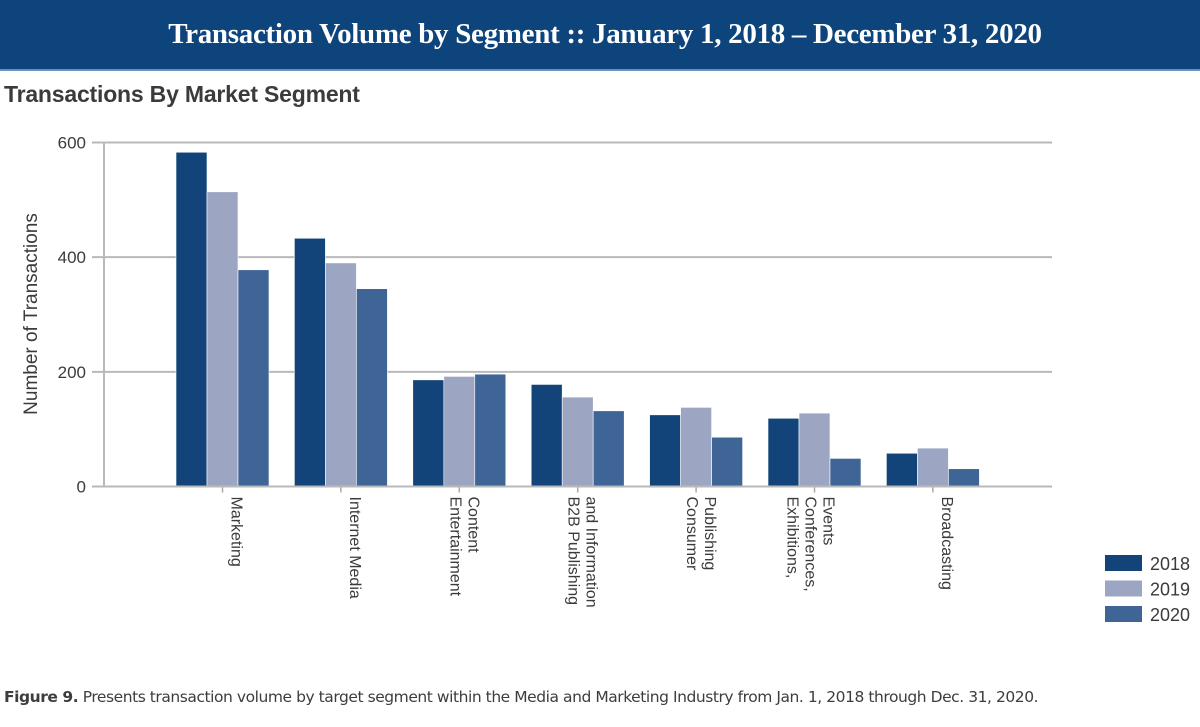  Describe the element at coordinates (31, 314) in the screenshot. I see `y-axis-label: Number of Transactions` at that location.